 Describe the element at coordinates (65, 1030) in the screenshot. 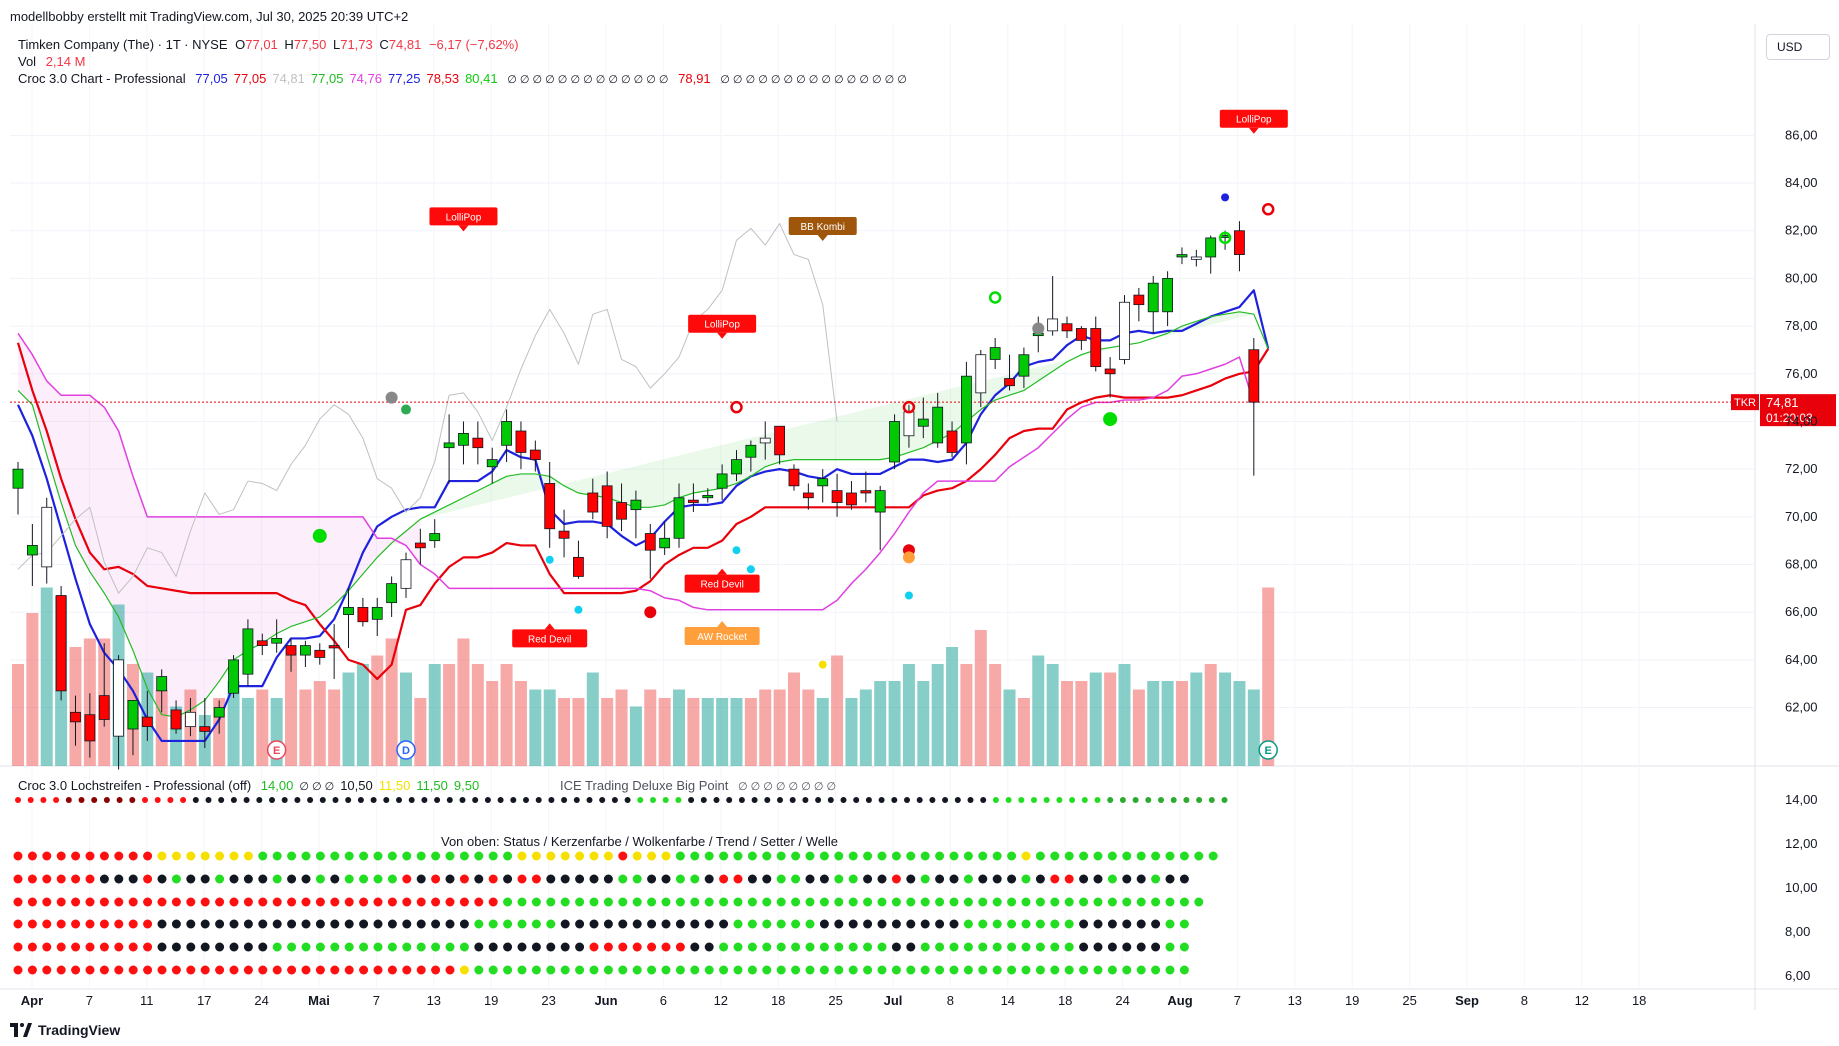

I see `tradingview-logo: TradingView` at that location.